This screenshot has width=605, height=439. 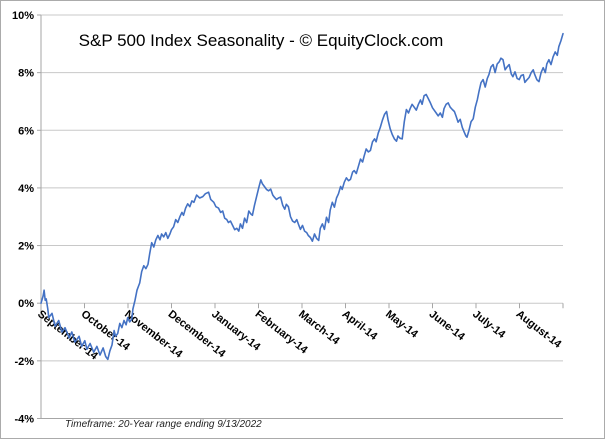 What do you see at coordinates (447, 326) in the screenshot?
I see `x-axis-label: June-14` at bounding box center [447, 326].